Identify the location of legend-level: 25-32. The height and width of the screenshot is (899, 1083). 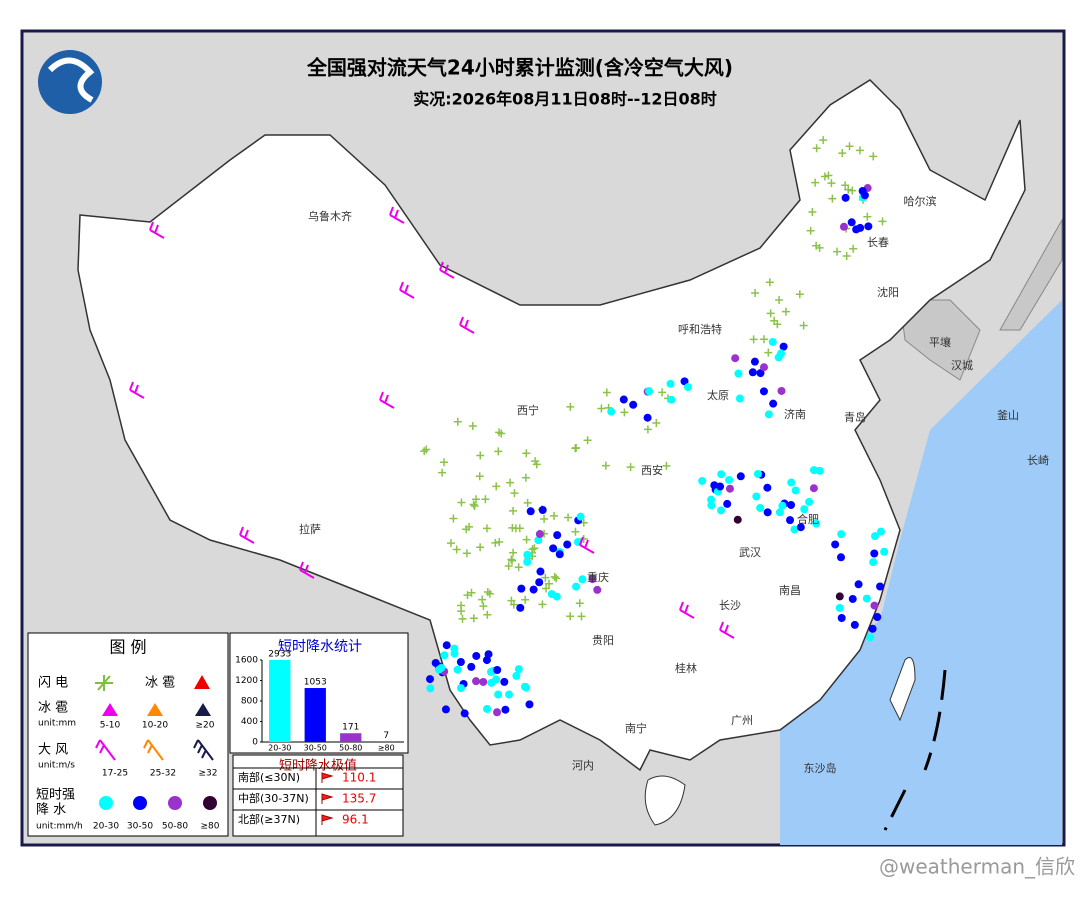
(163, 774).